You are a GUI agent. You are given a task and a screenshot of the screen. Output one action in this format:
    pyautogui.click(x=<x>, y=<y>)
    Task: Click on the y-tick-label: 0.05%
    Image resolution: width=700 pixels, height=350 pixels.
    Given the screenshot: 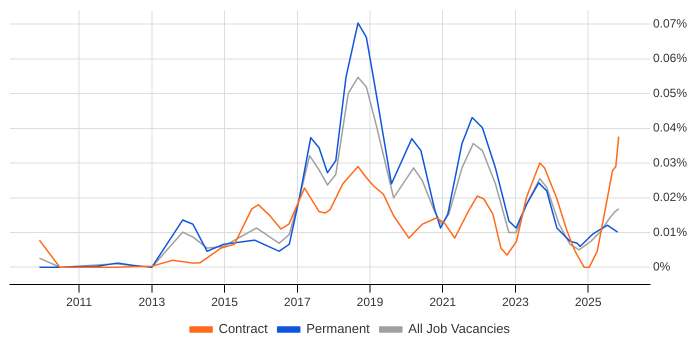 What is the action you would take?
    pyautogui.click(x=670, y=93)
    